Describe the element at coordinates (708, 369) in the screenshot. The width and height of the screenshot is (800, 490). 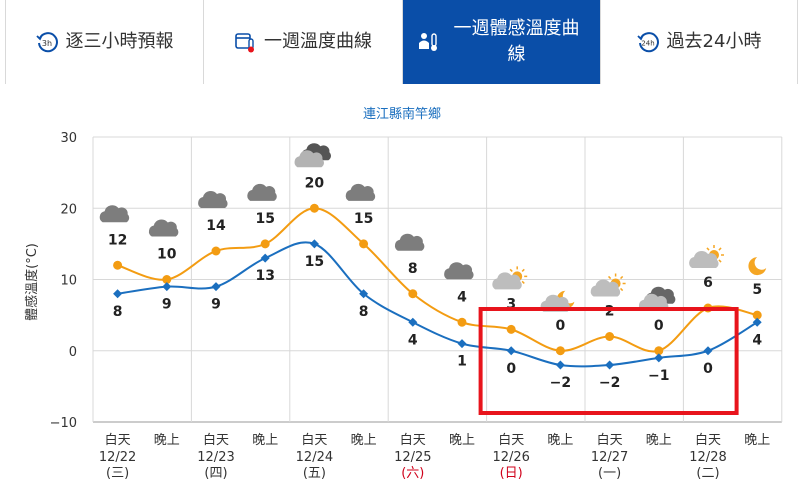
I see `temperature-value-label: 0` at that location.